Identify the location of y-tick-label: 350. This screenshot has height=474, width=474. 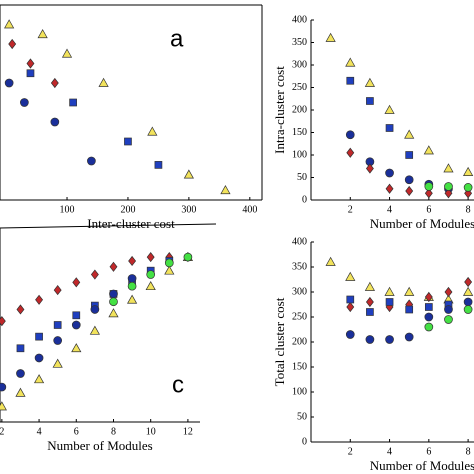
(299, 42).